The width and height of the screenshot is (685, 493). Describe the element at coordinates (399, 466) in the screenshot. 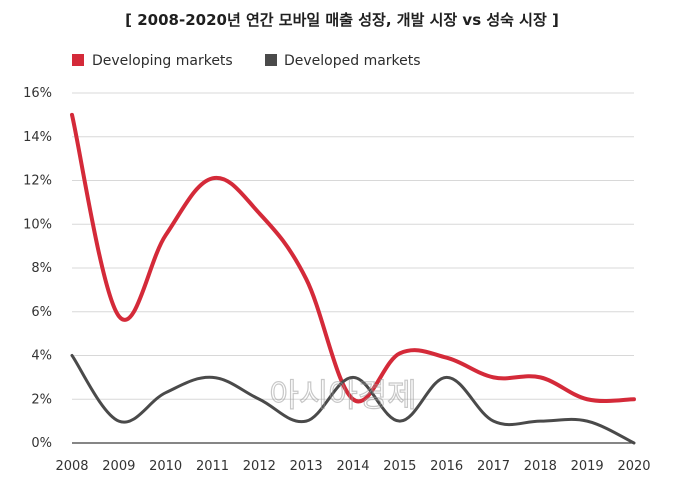

I see `x-tick-label-2015: 2015` at that location.